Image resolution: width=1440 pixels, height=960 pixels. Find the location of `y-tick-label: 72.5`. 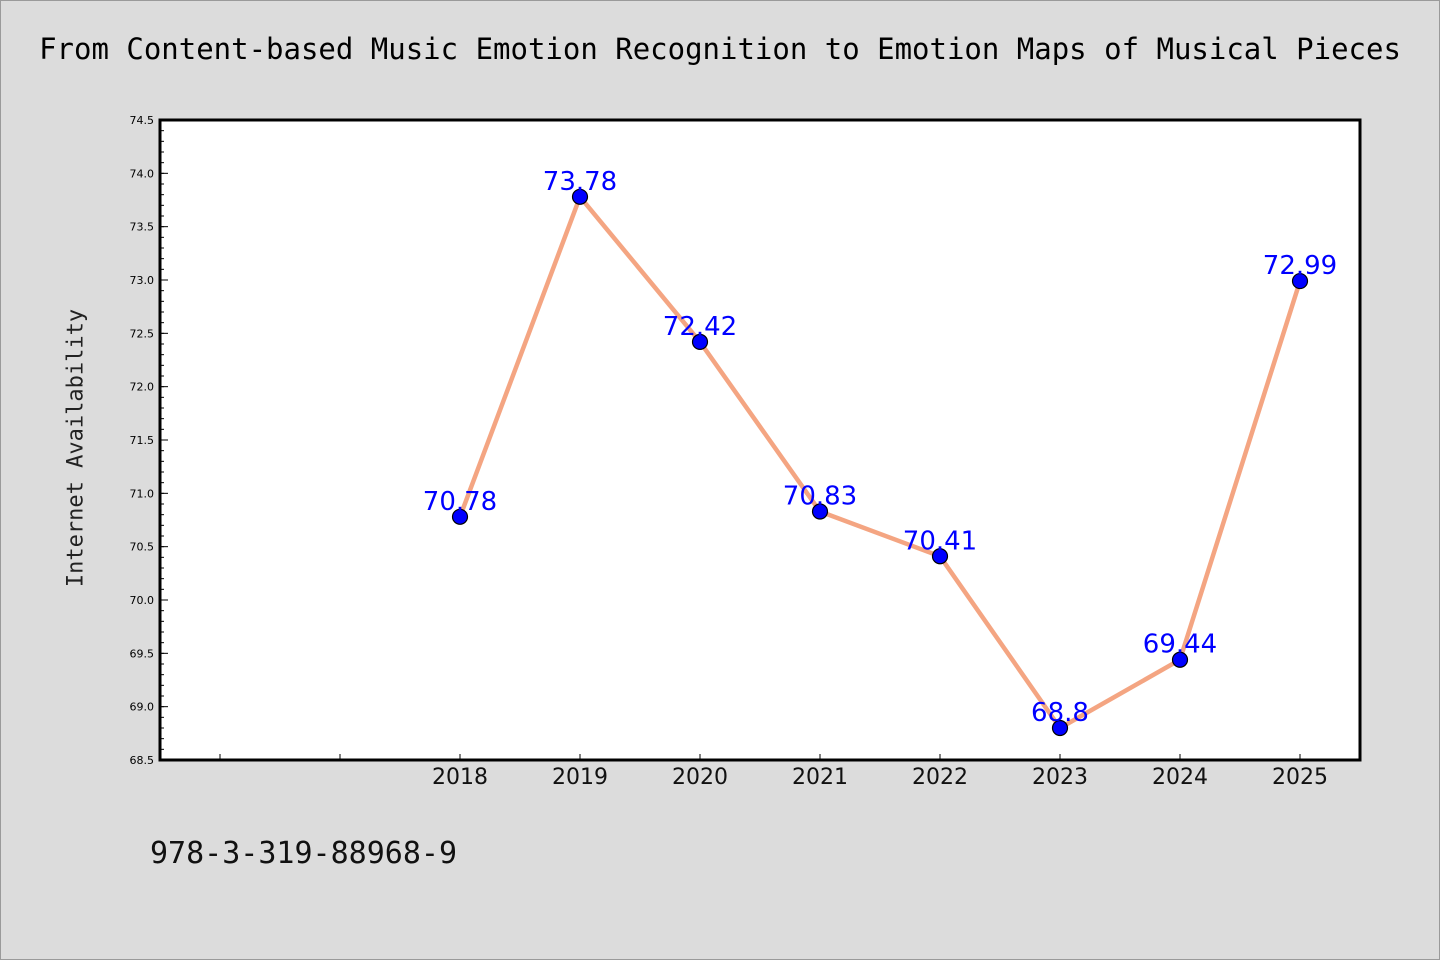

y-tick-label: 72.5 is located at coordinates (142, 333).